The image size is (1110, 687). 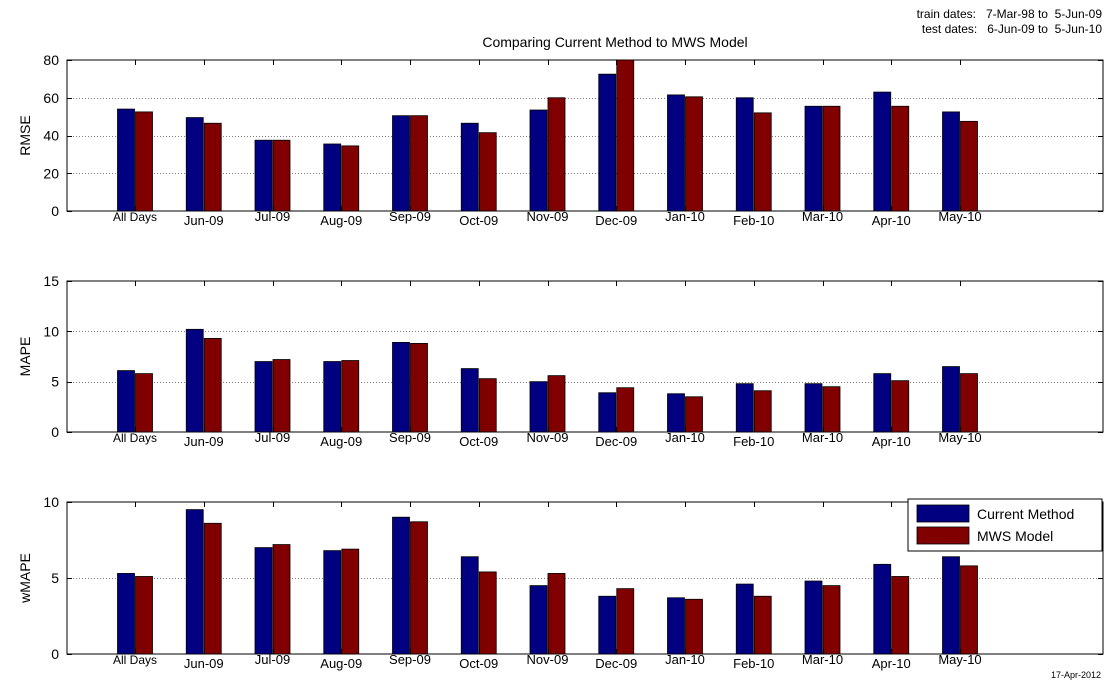 What do you see at coordinates (51, 173) in the screenshot?
I see `y-tick-label: 20` at bounding box center [51, 173].